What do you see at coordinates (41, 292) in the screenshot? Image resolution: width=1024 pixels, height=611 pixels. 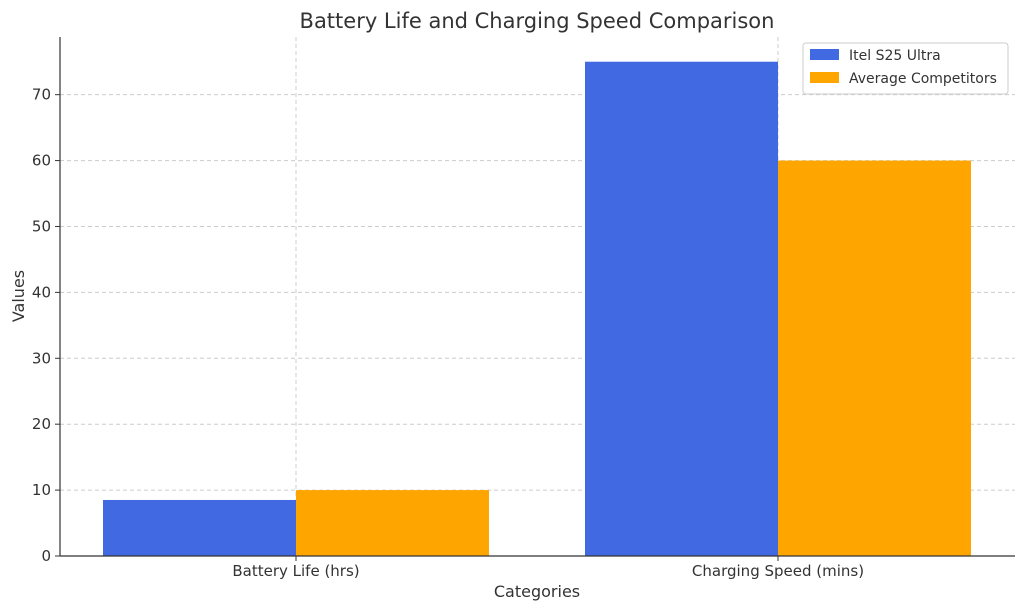 I see `y-tick-label: 40` at bounding box center [41, 292].